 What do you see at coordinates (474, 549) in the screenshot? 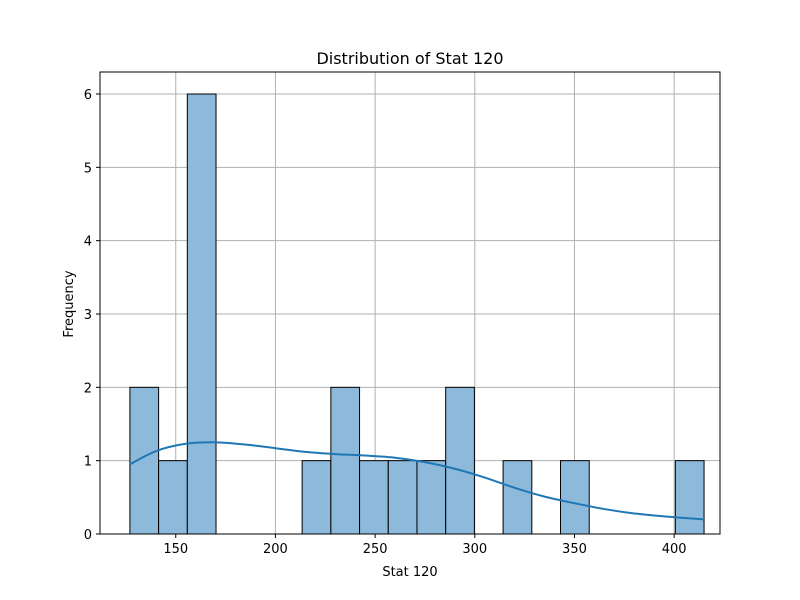
I see `x-tick-label-3: 300` at bounding box center [474, 549].